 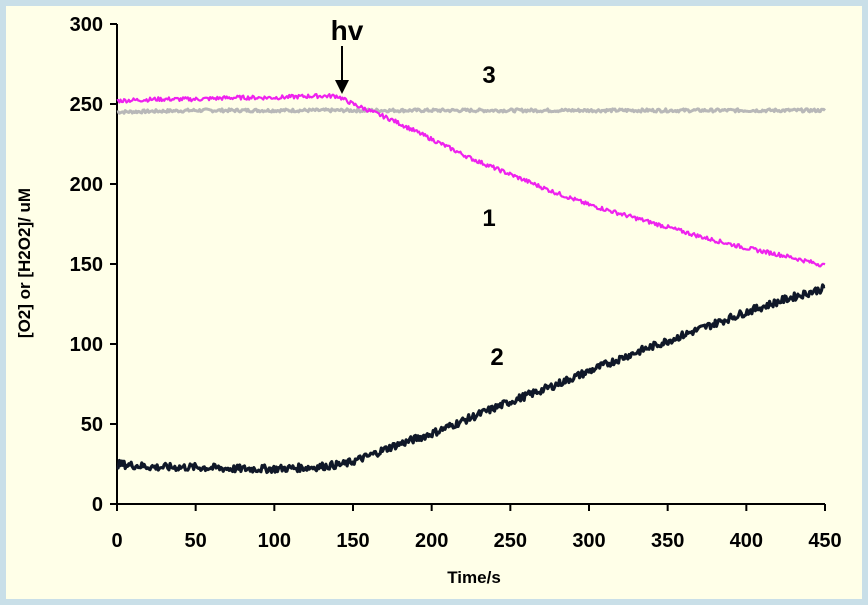 What do you see at coordinates (86, 265) in the screenshot?
I see `y-tick-label: 150` at bounding box center [86, 265].